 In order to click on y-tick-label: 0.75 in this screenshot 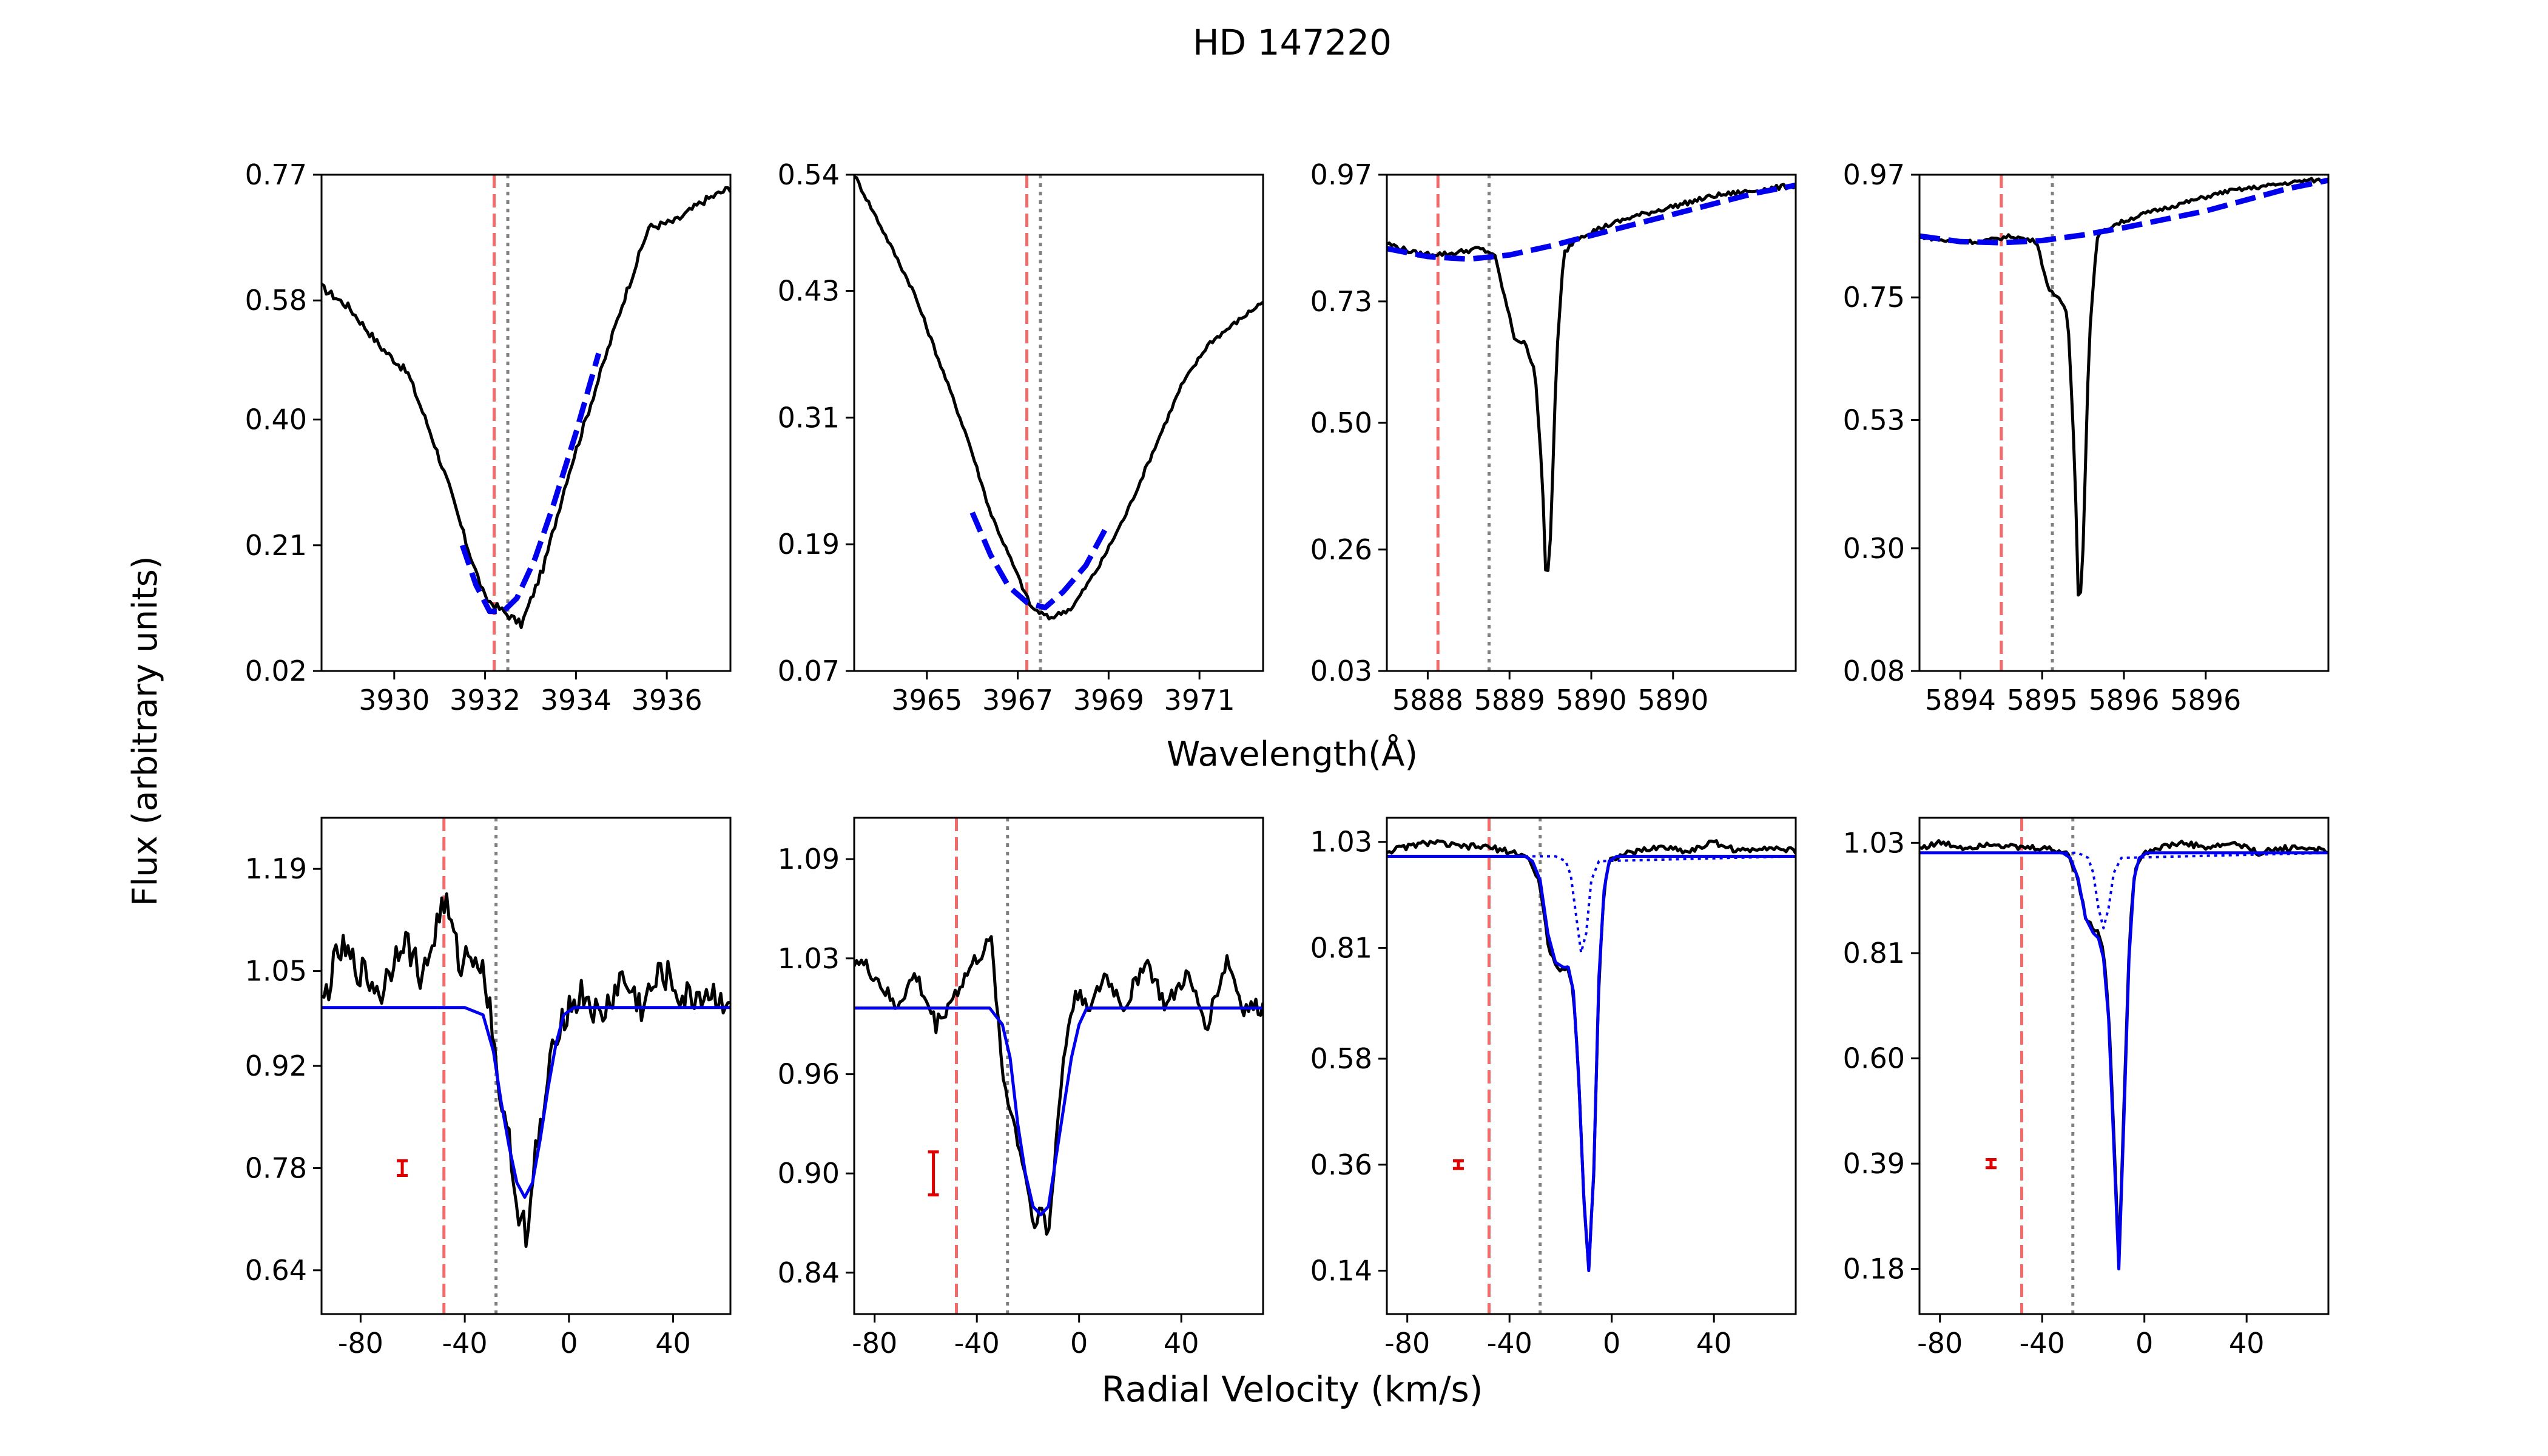, I will do `click(1874, 297)`.